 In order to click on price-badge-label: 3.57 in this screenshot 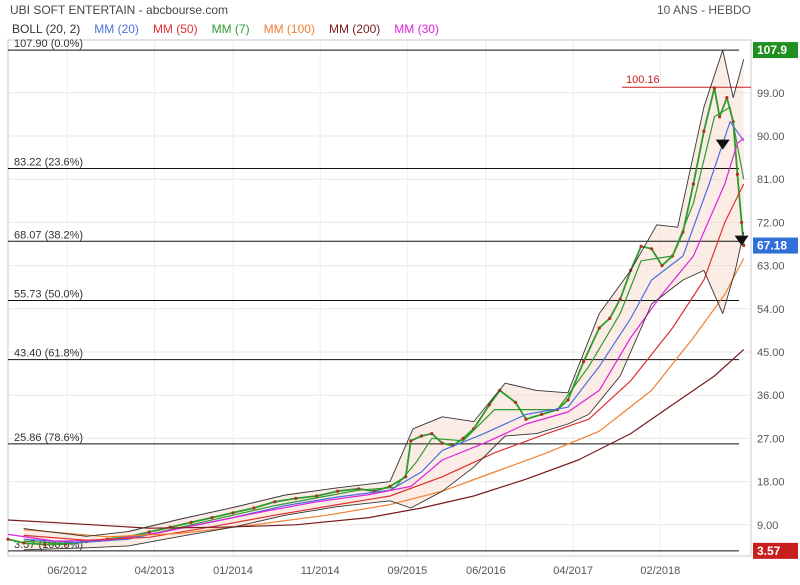, I will do `click(769, 551)`.